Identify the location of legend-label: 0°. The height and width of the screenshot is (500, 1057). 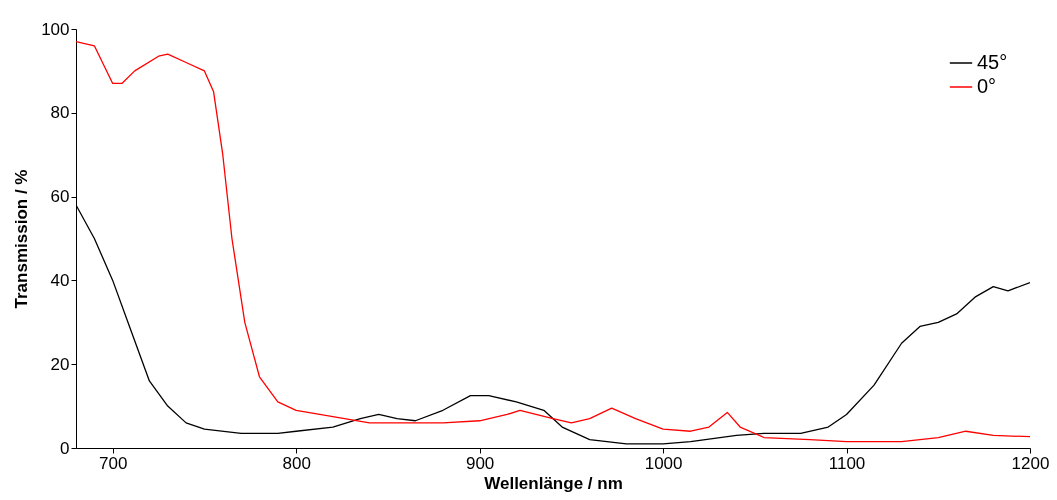
(987, 86).